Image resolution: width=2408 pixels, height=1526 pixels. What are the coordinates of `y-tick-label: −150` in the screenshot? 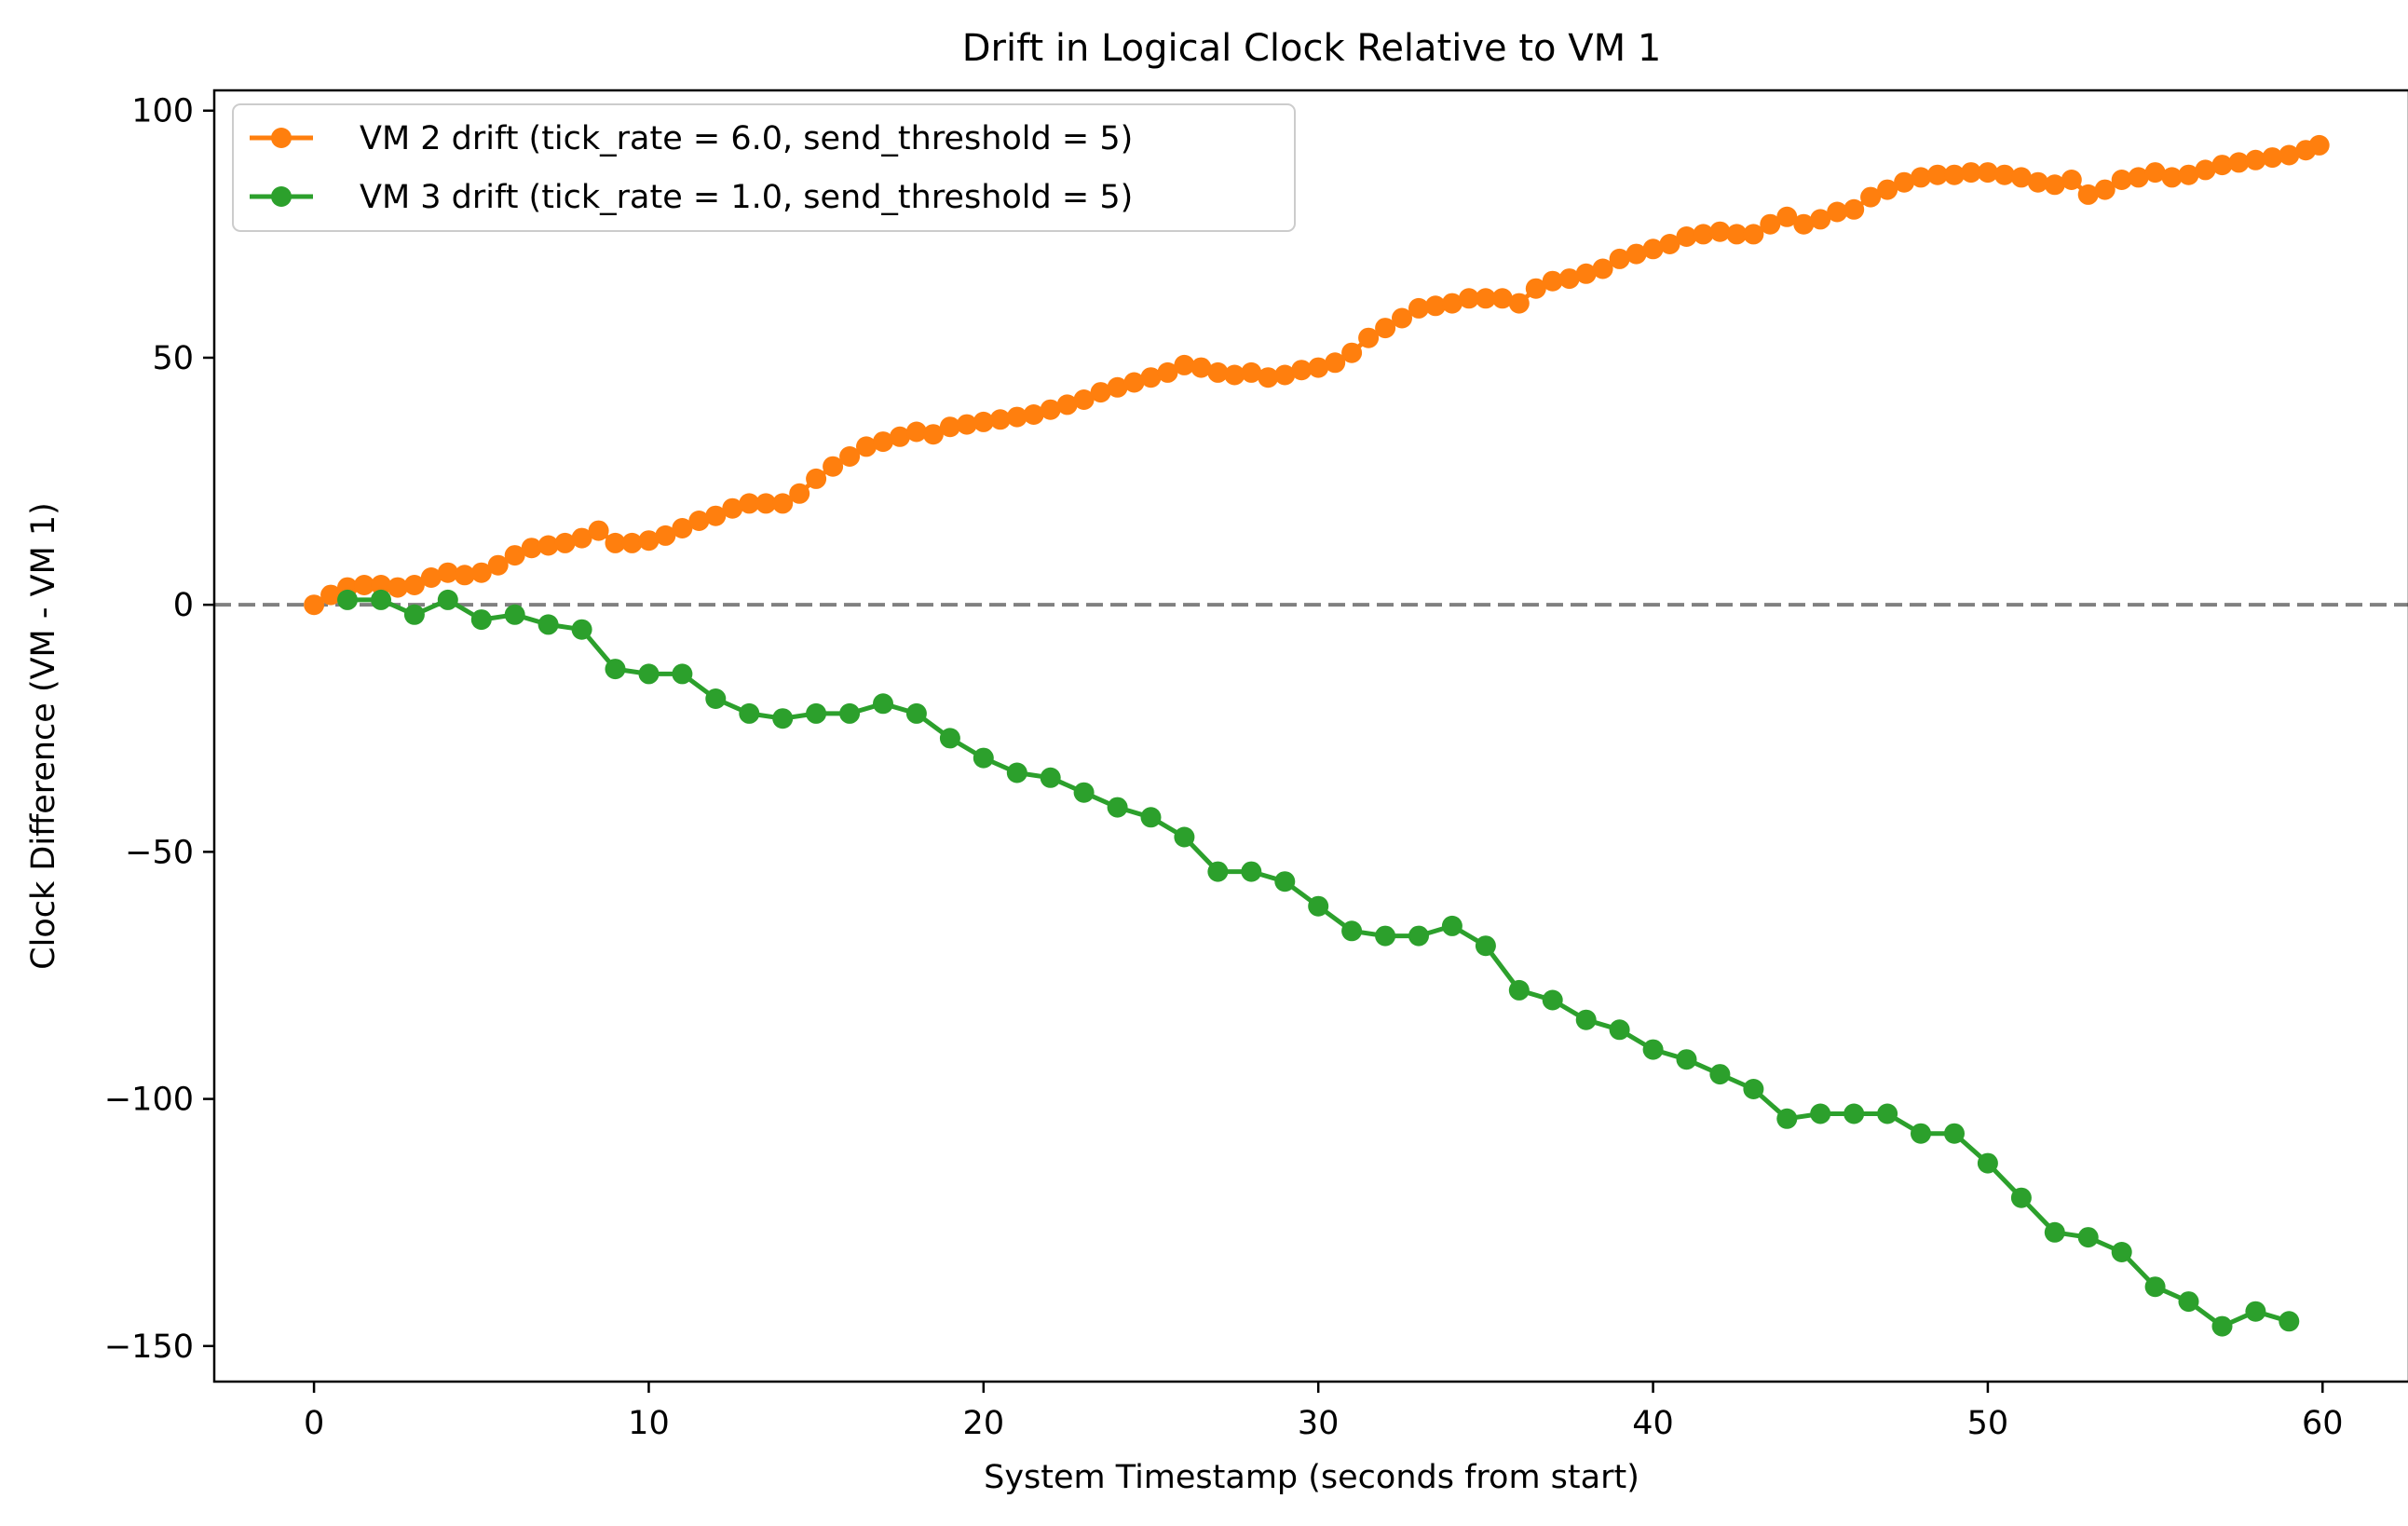 It's located at (149, 1347).